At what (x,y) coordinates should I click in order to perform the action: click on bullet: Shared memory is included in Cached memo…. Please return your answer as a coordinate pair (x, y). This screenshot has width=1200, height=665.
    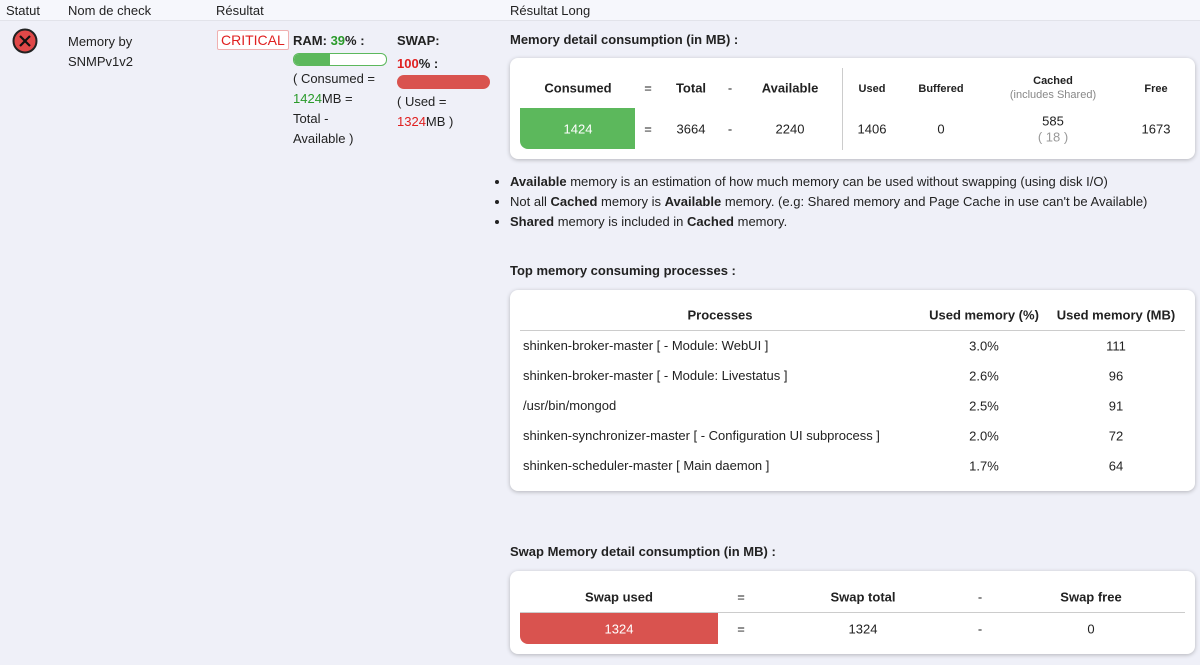
    Looking at the image, I should click on (648, 222).